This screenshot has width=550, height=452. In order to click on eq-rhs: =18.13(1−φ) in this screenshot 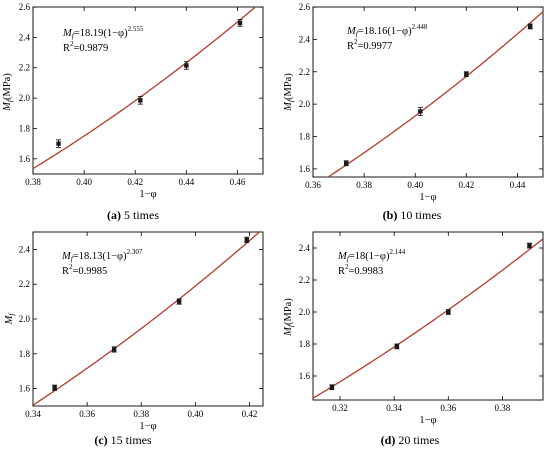, I will do `click(100, 256)`.